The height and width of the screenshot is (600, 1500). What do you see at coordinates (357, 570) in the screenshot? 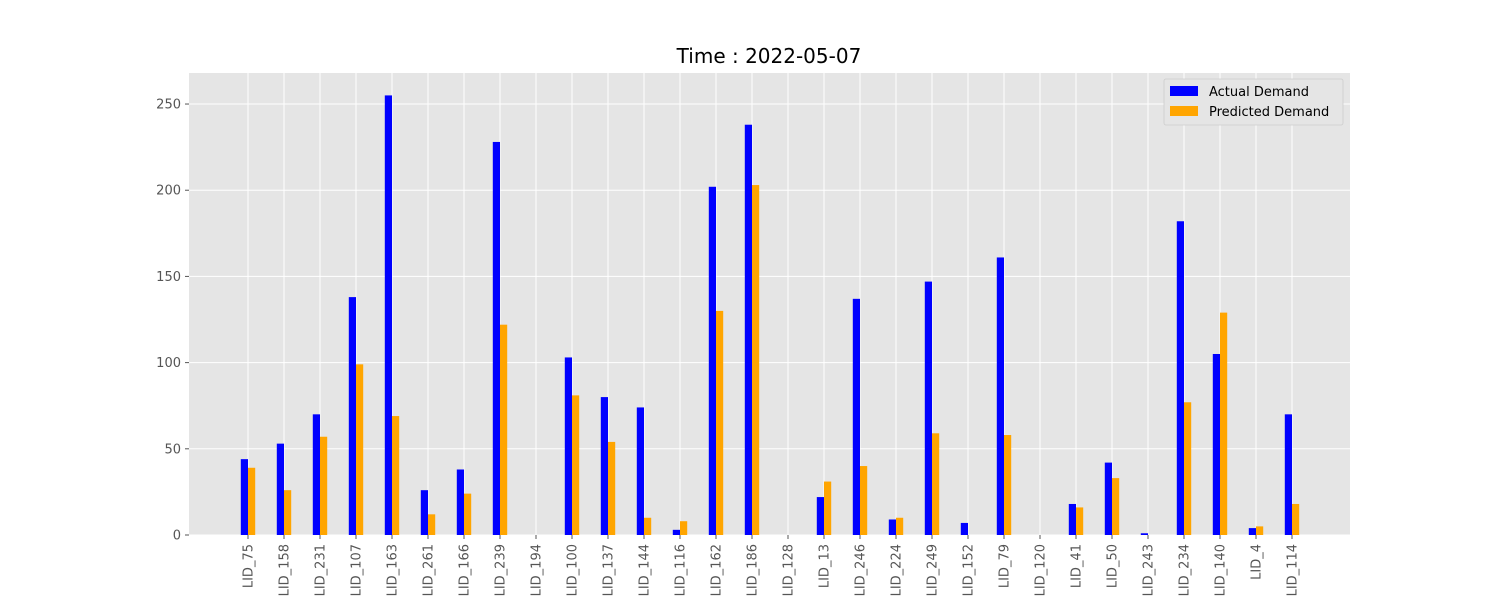
I see `x-tick-label: LID_107` at bounding box center [357, 570].